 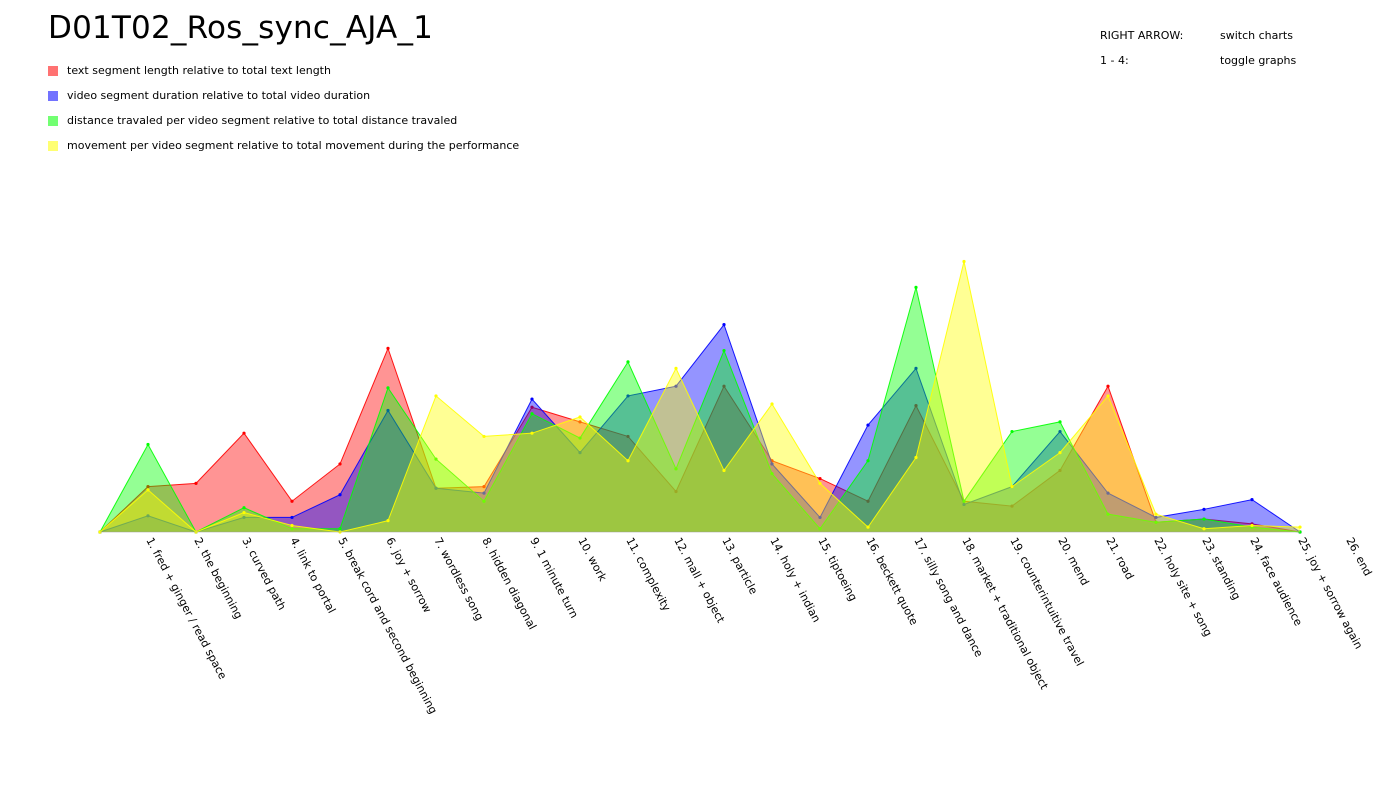 What do you see at coordinates (387, 625) in the screenshot?
I see `tick-label: 5. break cord and second beginning` at bounding box center [387, 625].